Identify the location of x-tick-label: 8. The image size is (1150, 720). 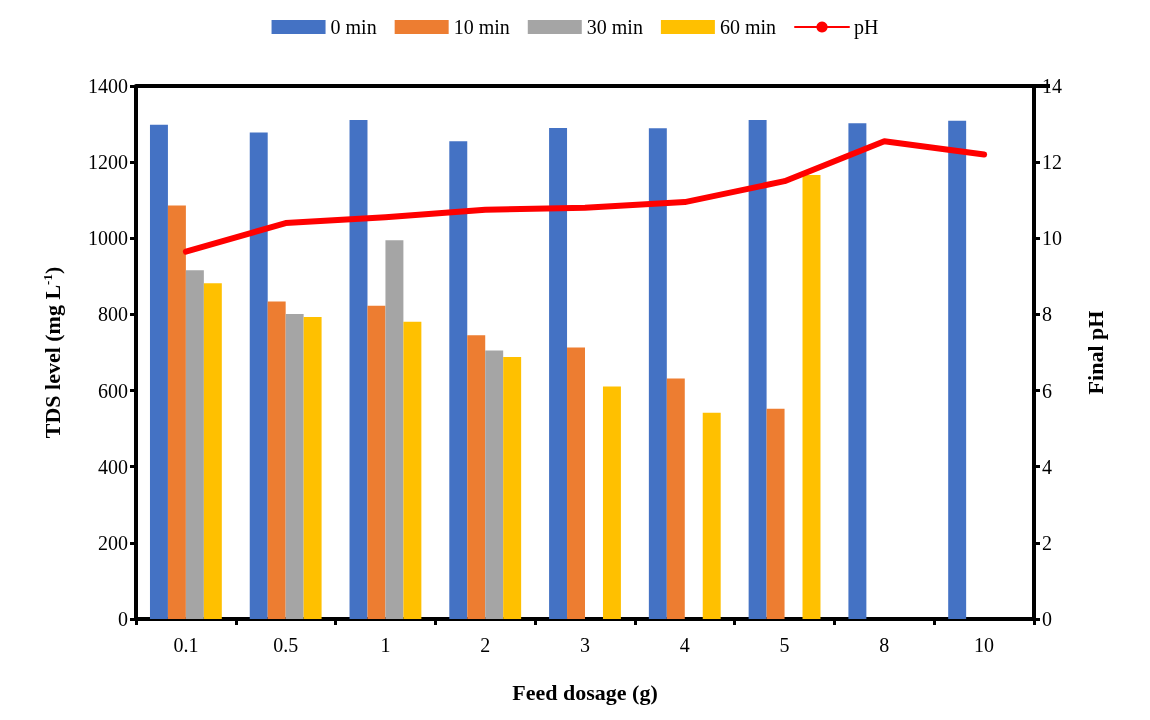
(884, 645).